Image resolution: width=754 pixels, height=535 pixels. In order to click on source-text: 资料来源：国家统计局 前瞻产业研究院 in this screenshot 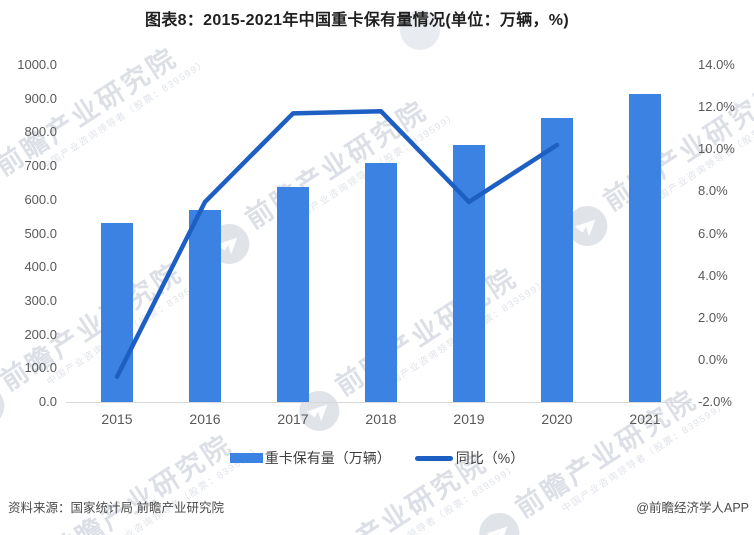, I will do `click(116, 508)`.